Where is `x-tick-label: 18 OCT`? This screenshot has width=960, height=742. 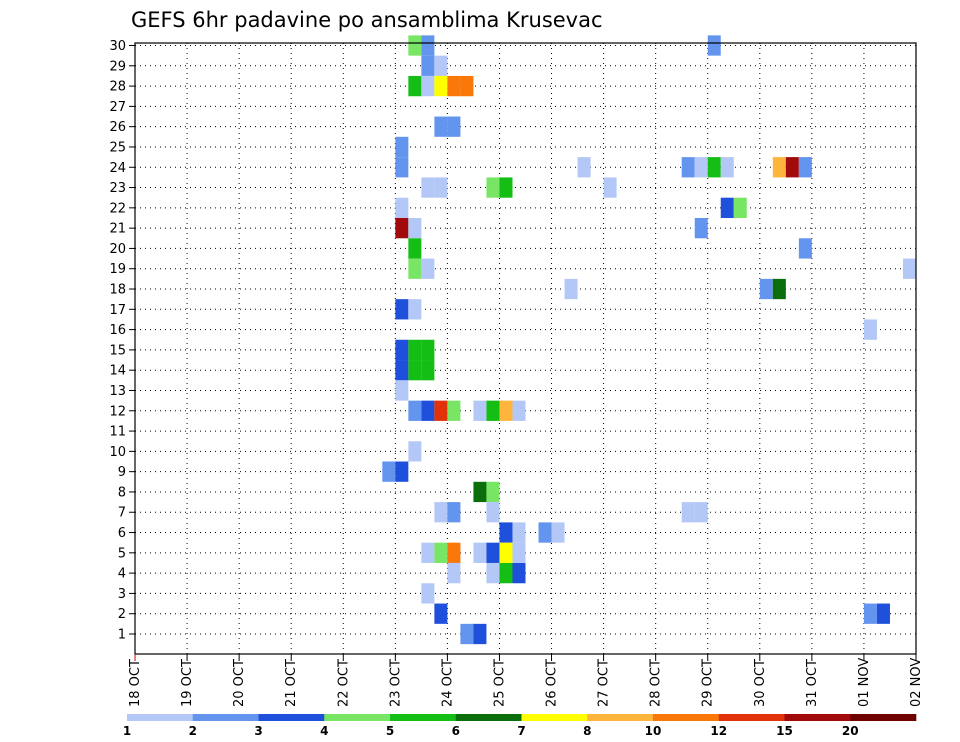
x-tick-label: 18 OCT is located at coordinates (135, 683).